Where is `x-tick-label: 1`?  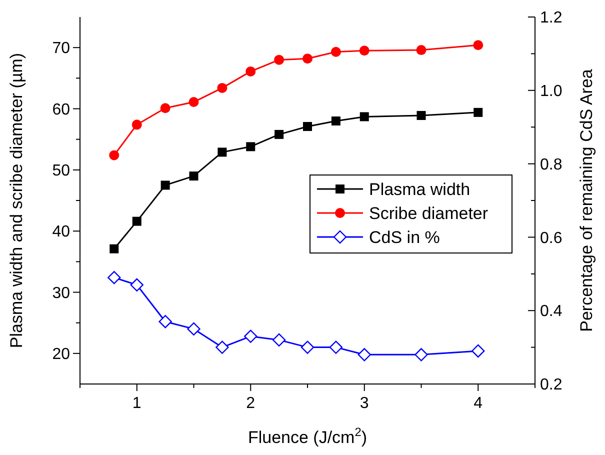
x-tick-label: 1 is located at coordinates (137, 403).